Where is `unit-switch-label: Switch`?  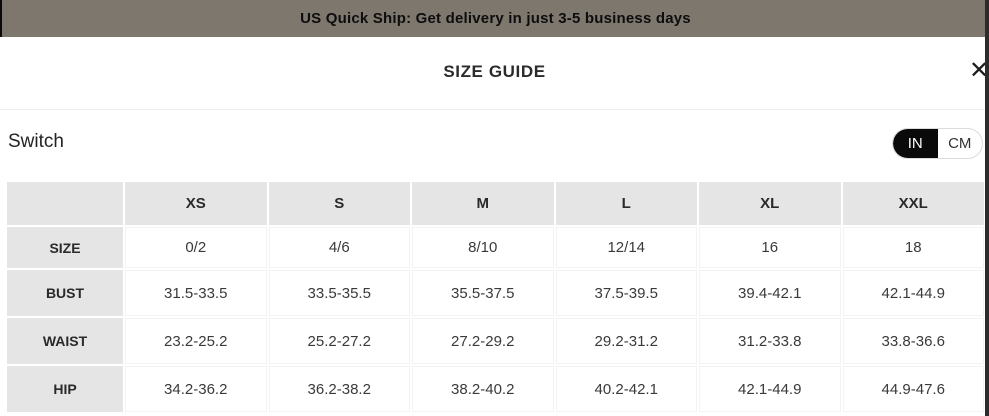 unit-switch-label: Switch is located at coordinates (36, 141).